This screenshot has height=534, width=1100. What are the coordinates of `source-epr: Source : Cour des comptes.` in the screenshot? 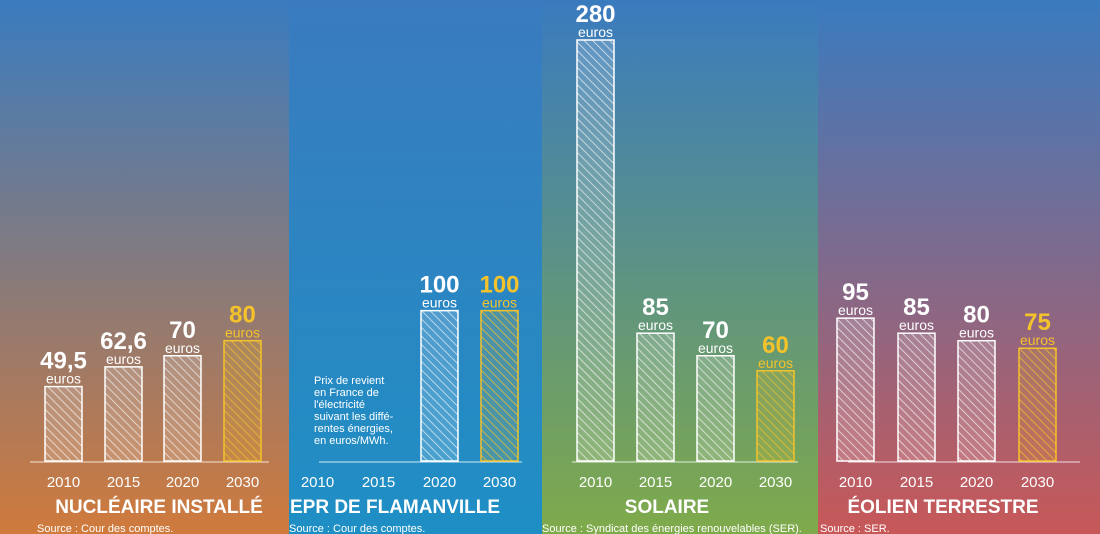 It's located at (357, 528).